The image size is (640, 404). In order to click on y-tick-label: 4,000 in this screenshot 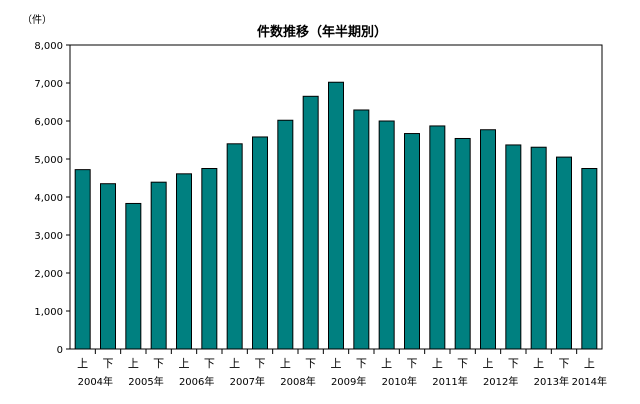, I will do `click(48, 198)`.